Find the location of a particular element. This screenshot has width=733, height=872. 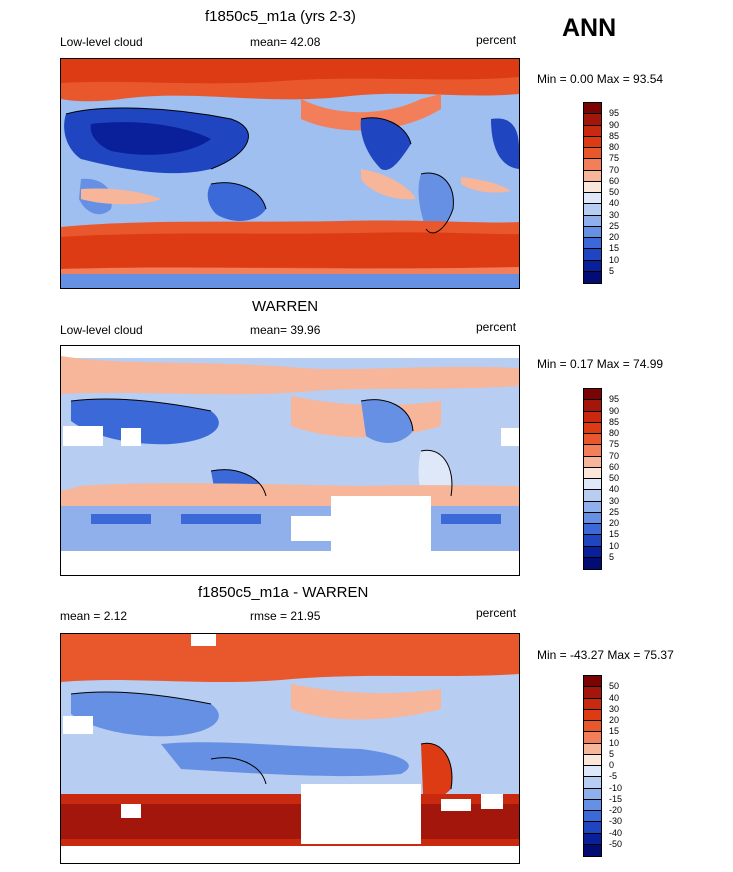

panel-1-variable-label: Low-level cloud is located at coordinates (101, 42).